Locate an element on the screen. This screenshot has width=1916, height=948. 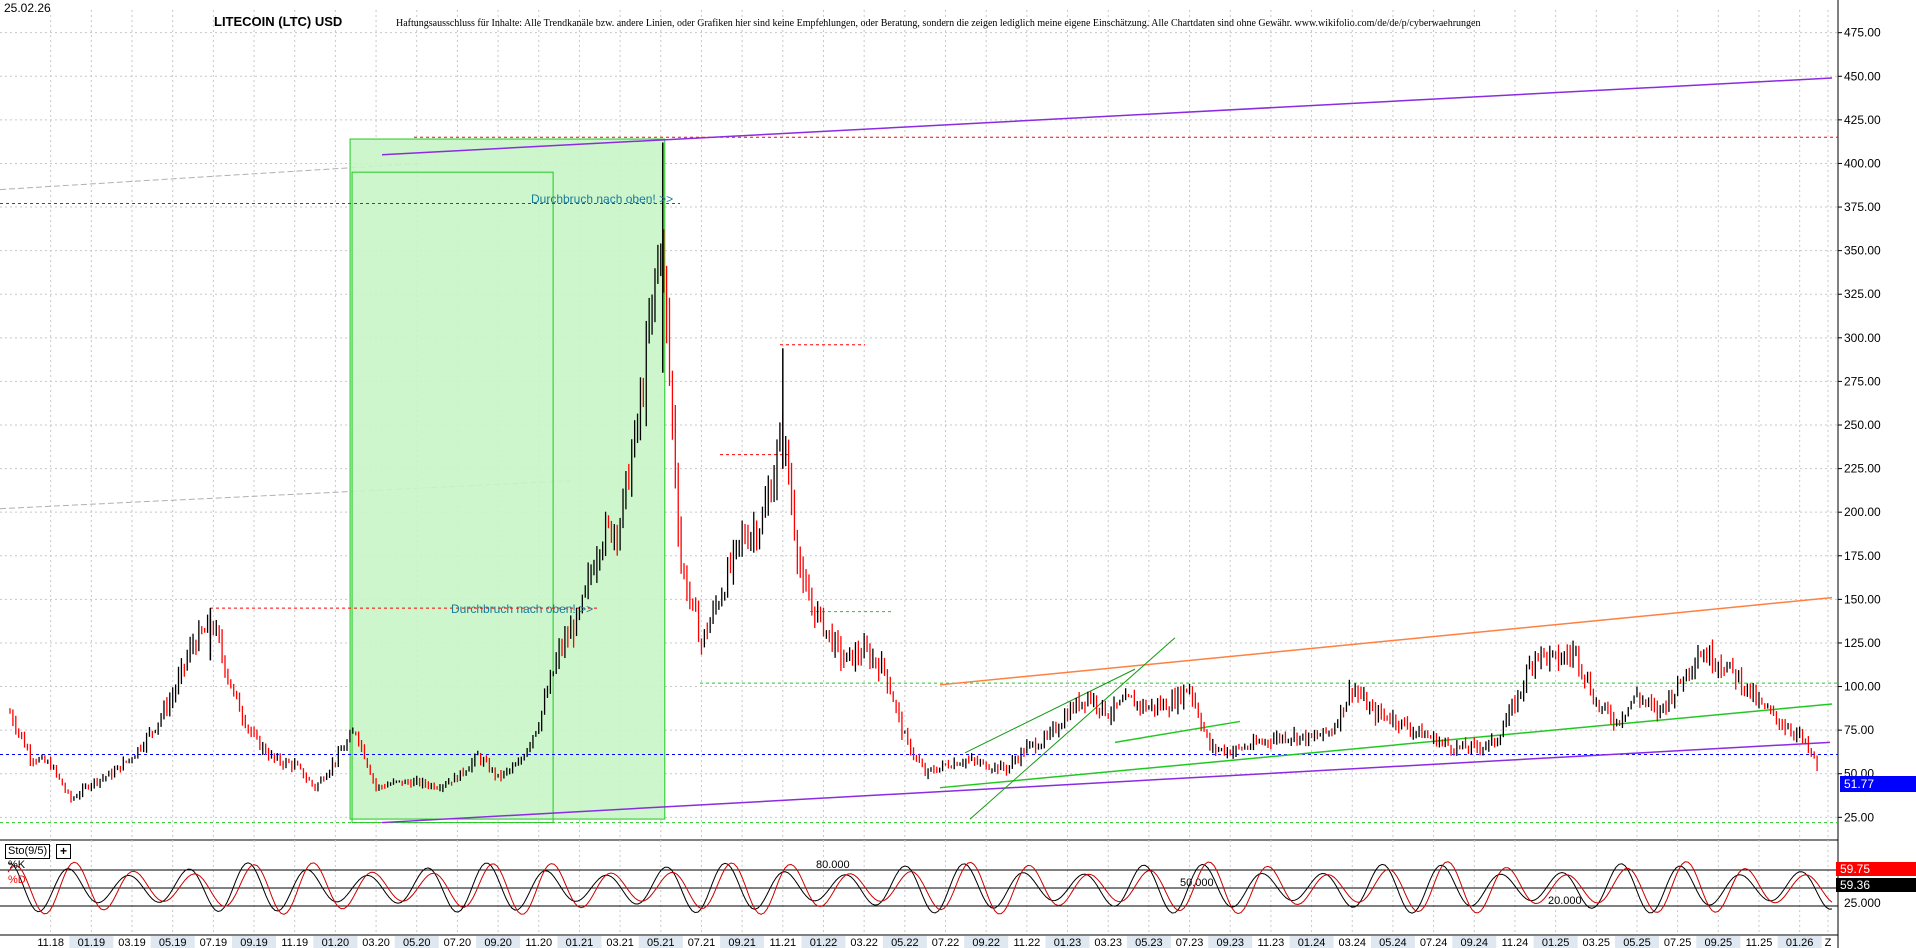
stoch-k-line is located at coordinates (920, 888).